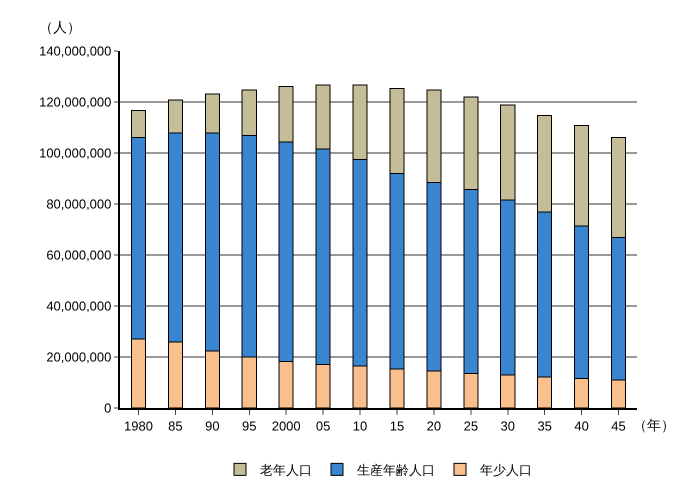 This screenshot has width=685, height=496. I want to click on x-tick-label: 85, so click(175, 426).